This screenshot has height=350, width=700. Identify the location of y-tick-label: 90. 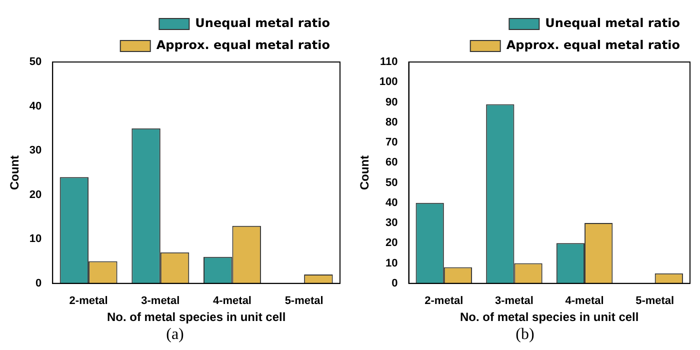
(392, 102).